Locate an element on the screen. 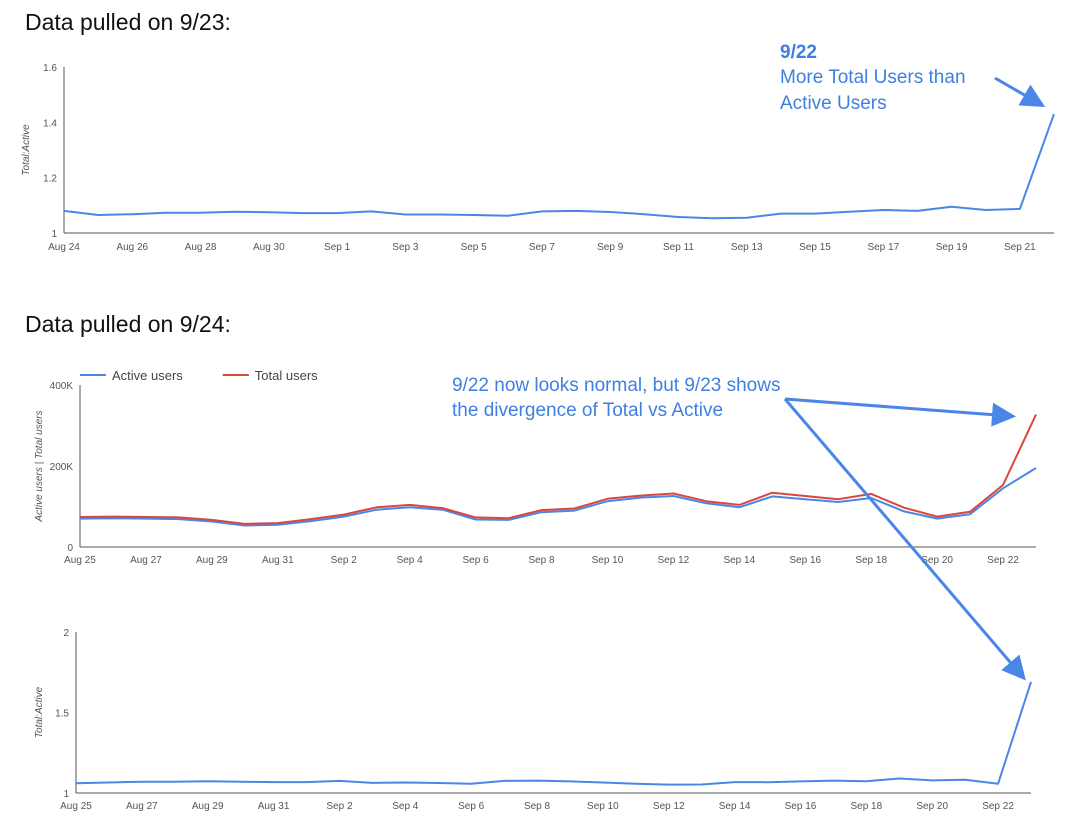 This screenshot has width=1080, height=840. annotation-first-line-2: More Total Users than is located at coordinates (873, 77).